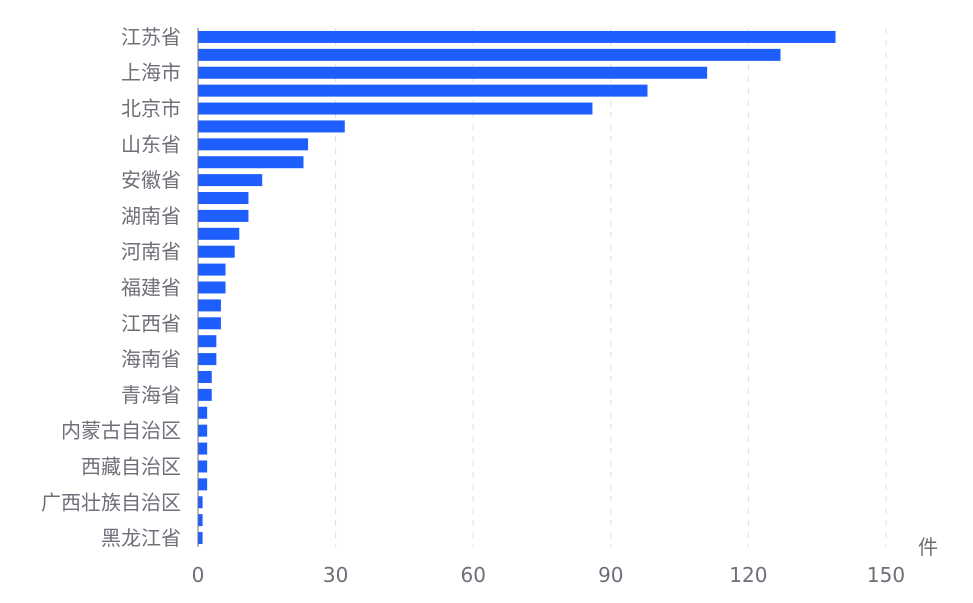 The width and height of the screenshot is (973, 603). Describe the element at coordinates (198, 575) in the screenshot. I see `x-tick-label: 0` at that location.